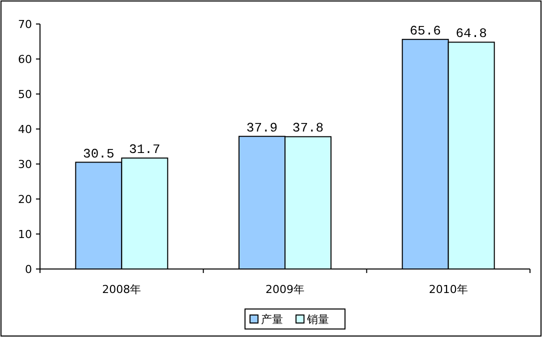 The width and height of the screenshot is (542, 337). I want to click on x-tick-label: 2009年, so click(285, 289).